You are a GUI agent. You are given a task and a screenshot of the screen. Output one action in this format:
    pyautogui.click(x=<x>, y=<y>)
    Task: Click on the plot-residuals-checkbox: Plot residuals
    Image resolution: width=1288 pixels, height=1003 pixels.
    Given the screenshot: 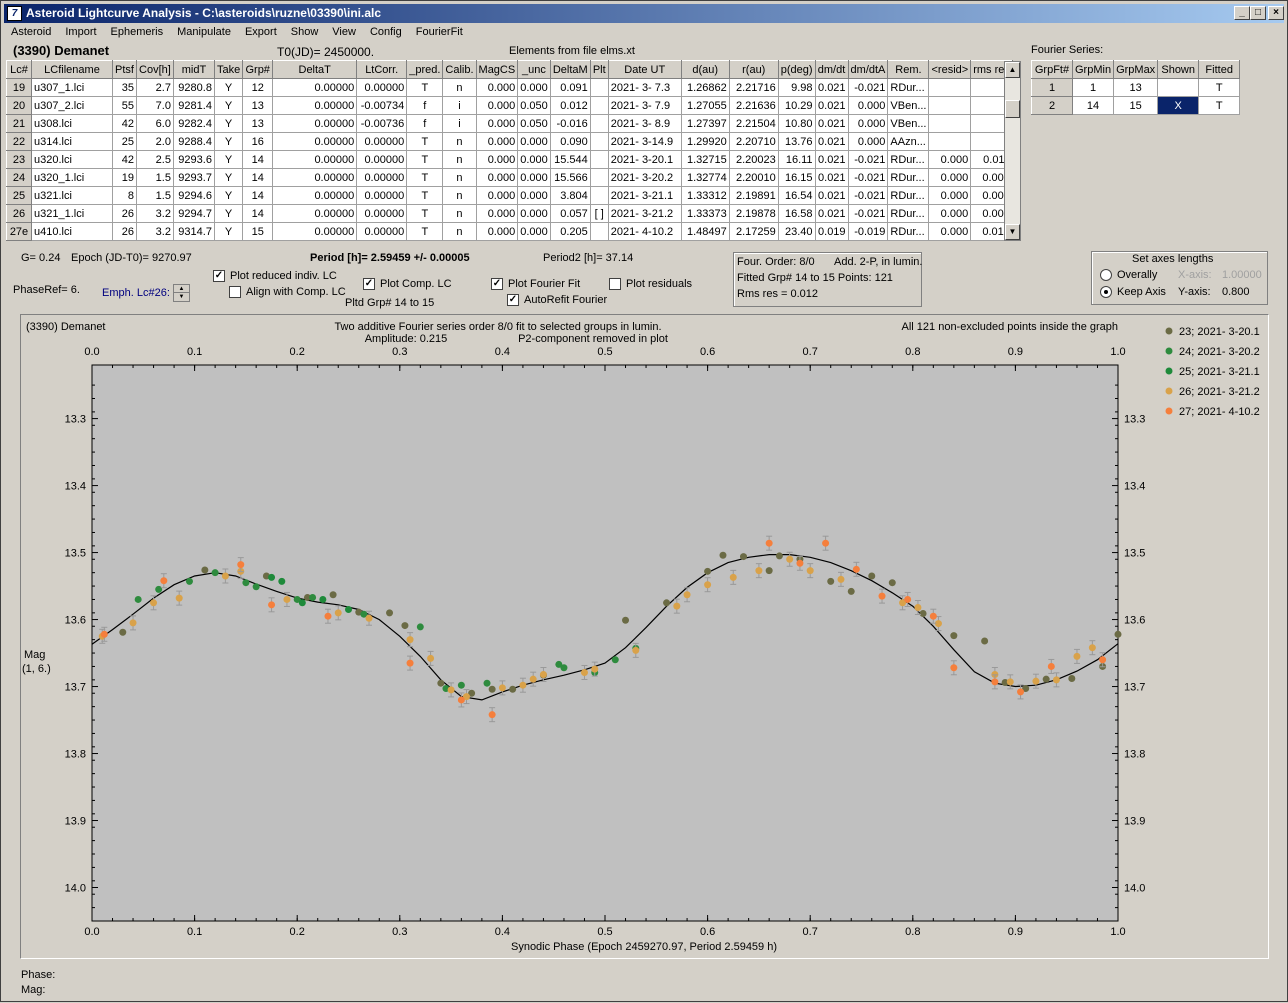 What is the action you would take?
    pyautogui.click(x=650, y=284)
    